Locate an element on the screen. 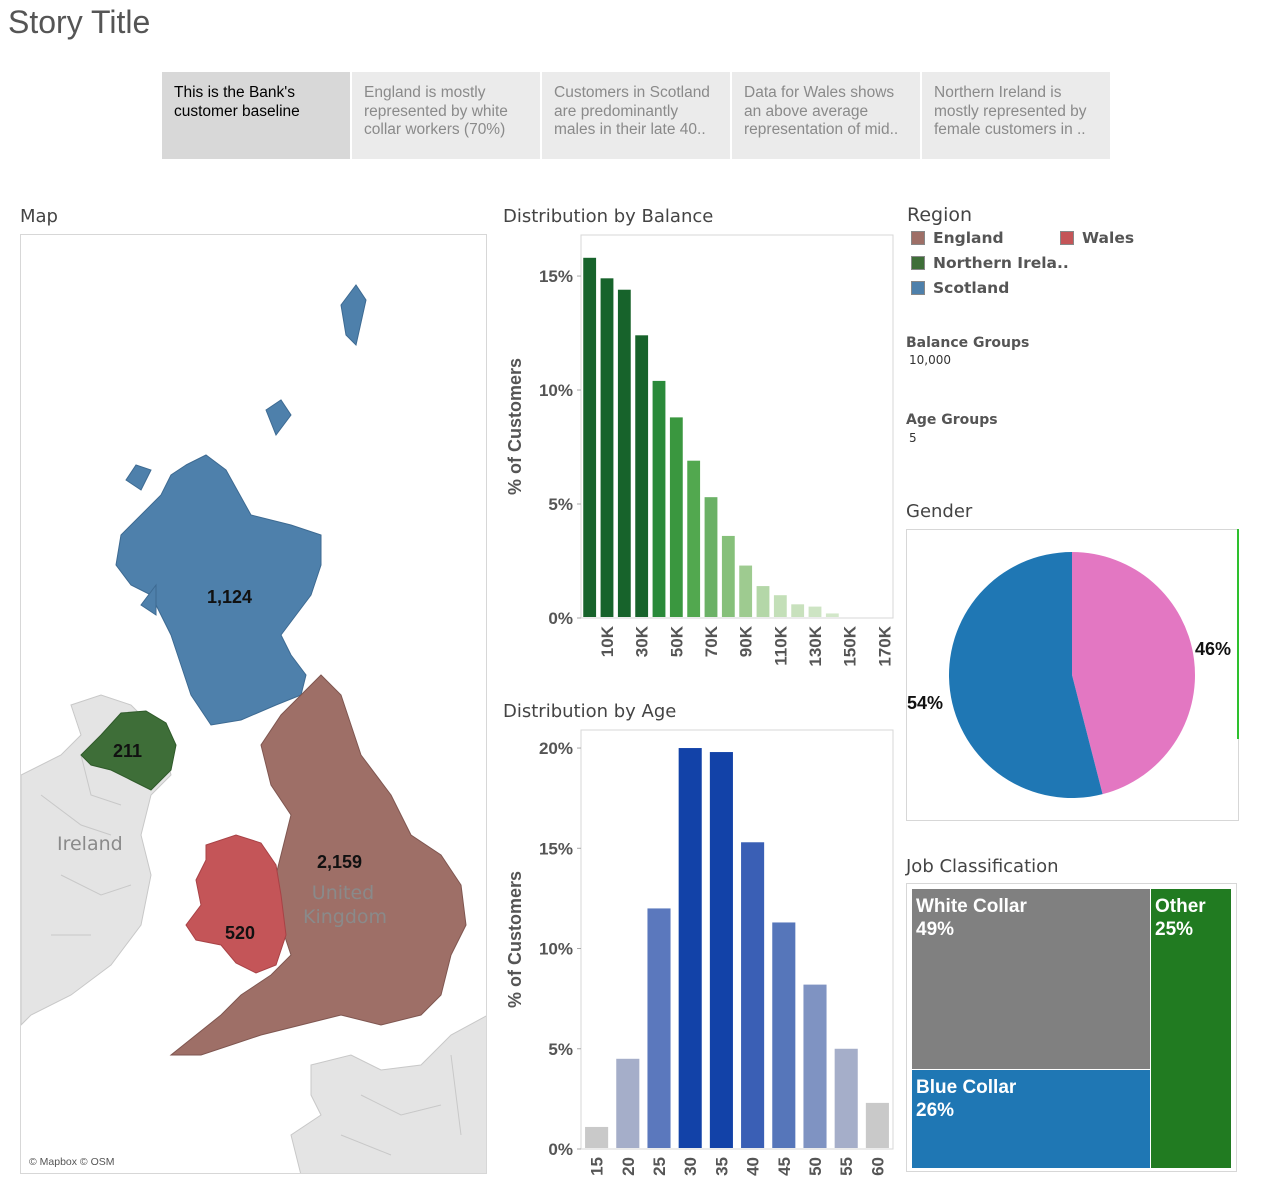 The image size is (1269, 1204). balance-groups-value: 10,000 is located at coordinates (930, 360).